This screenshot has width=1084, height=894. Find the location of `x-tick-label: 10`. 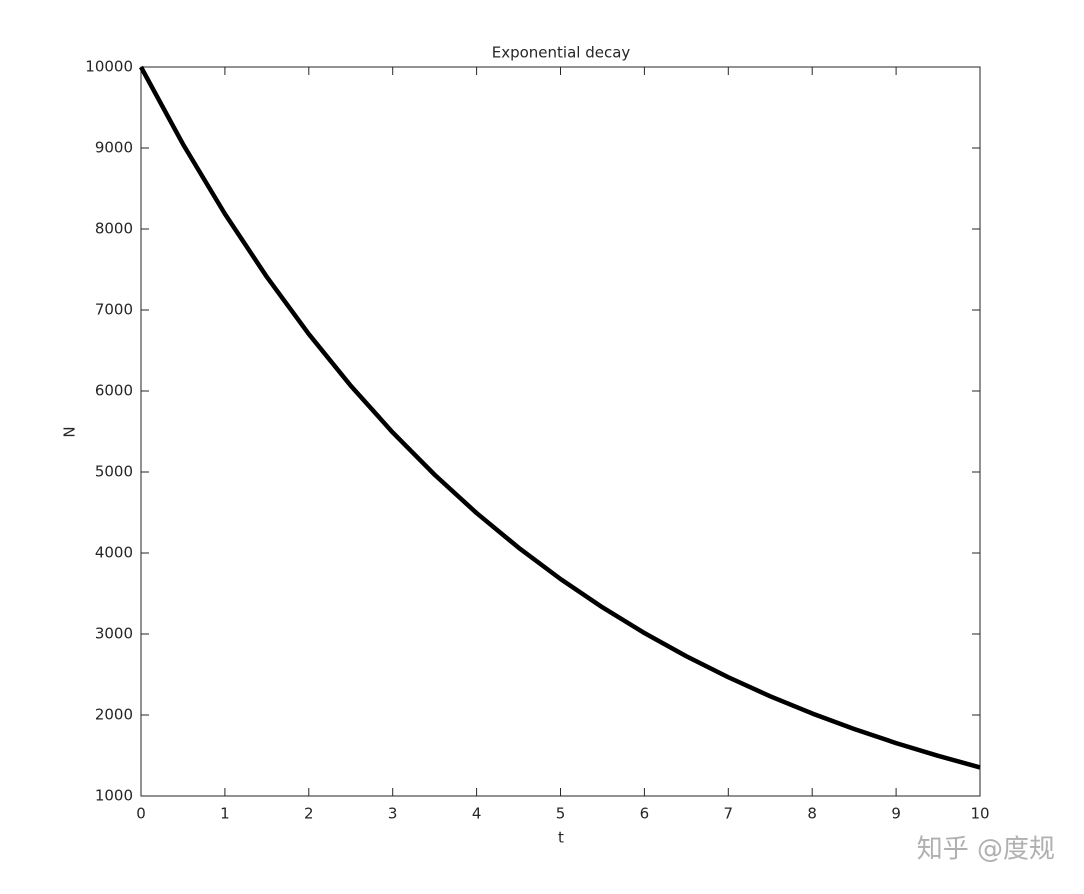

x-tick-label: 10 is located at coordinates (979, 814).